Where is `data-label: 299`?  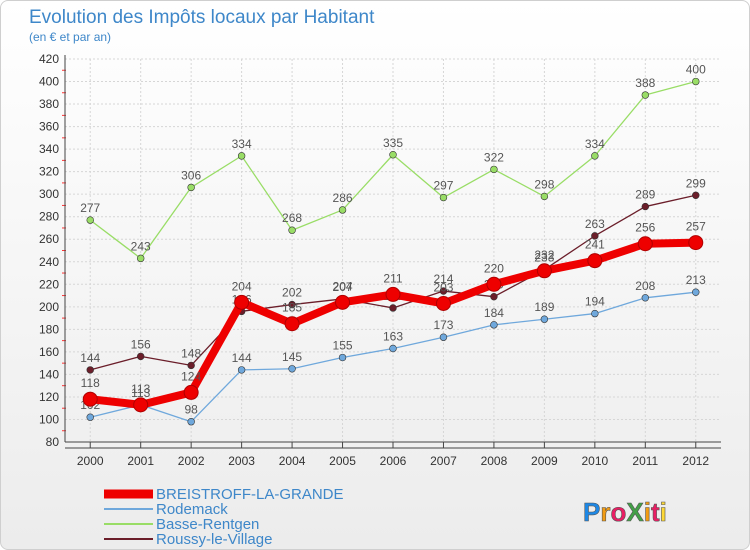
data-label: 299 is located at coordinates (696, 183).